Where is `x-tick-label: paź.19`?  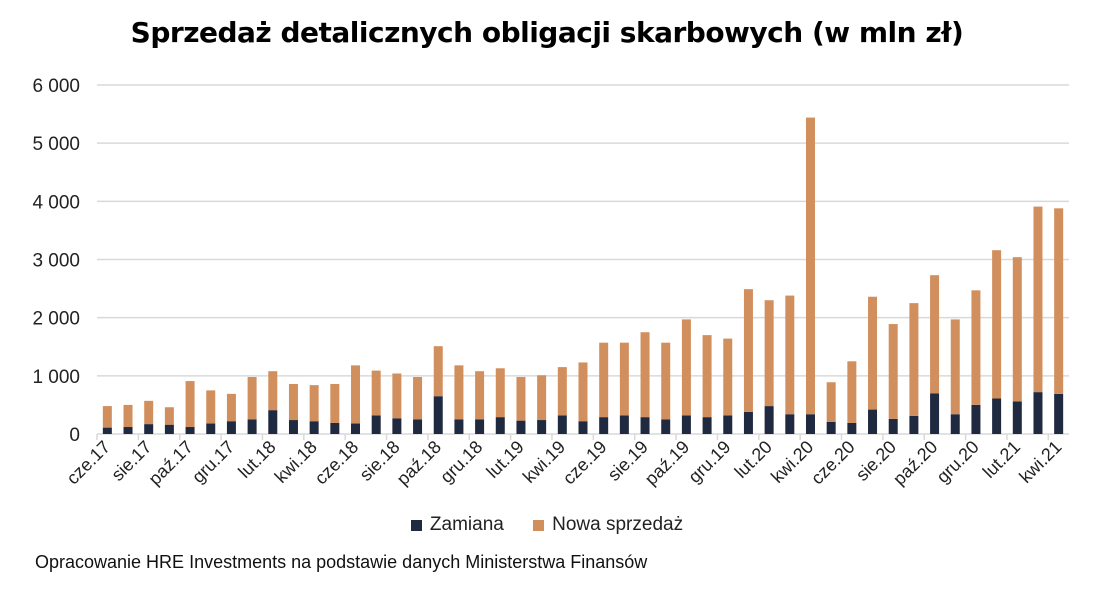
x-tick-label: paź.19 is located at coordinates (667, 463).